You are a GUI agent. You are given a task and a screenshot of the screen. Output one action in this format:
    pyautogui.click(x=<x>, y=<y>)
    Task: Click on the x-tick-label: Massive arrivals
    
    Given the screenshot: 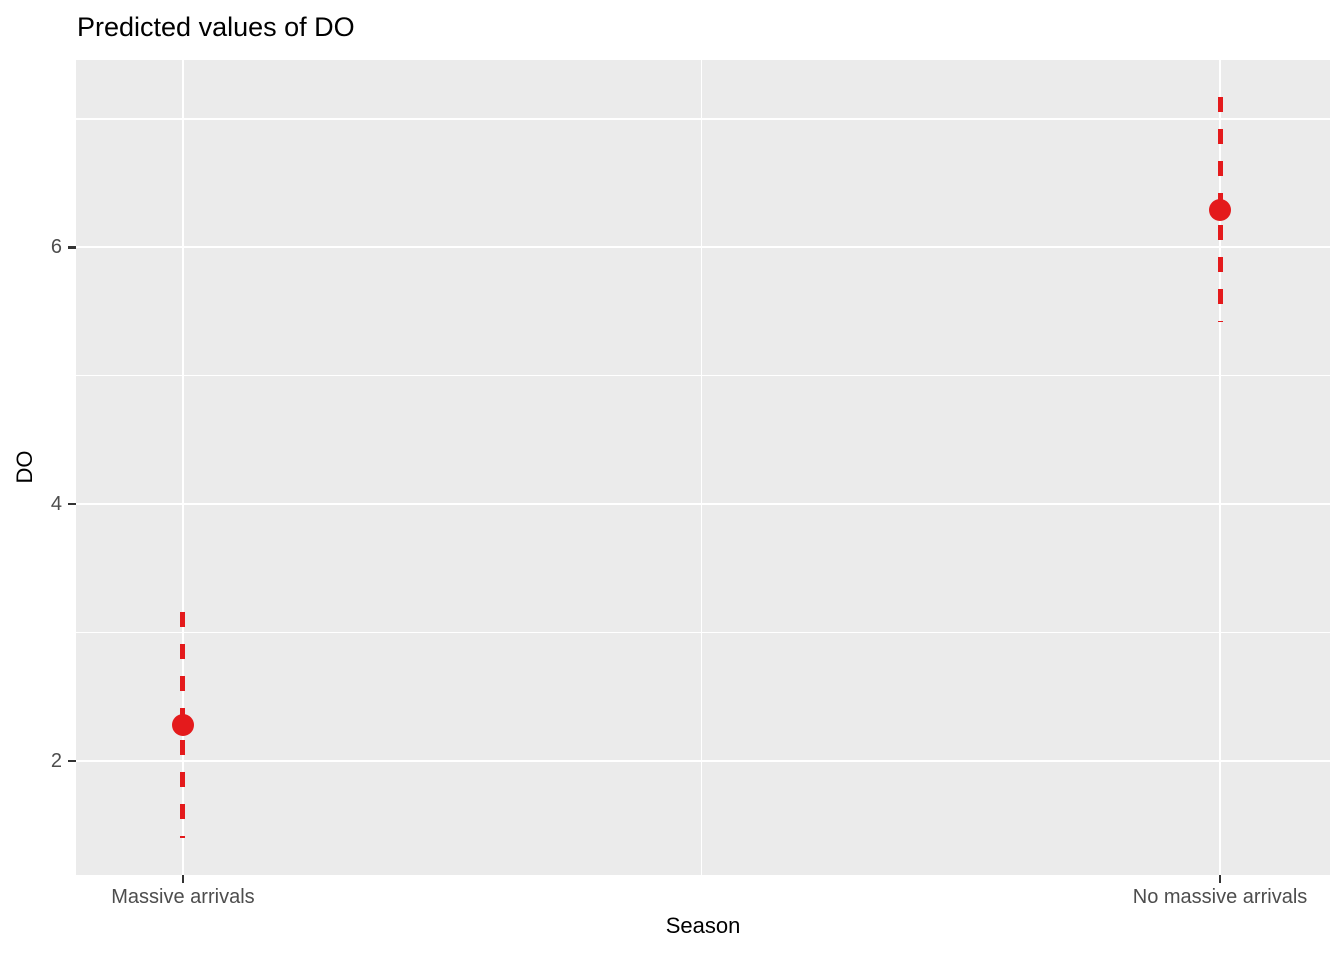 What is the action you would take?
    pyautogui.click(x=183, y=897)
    